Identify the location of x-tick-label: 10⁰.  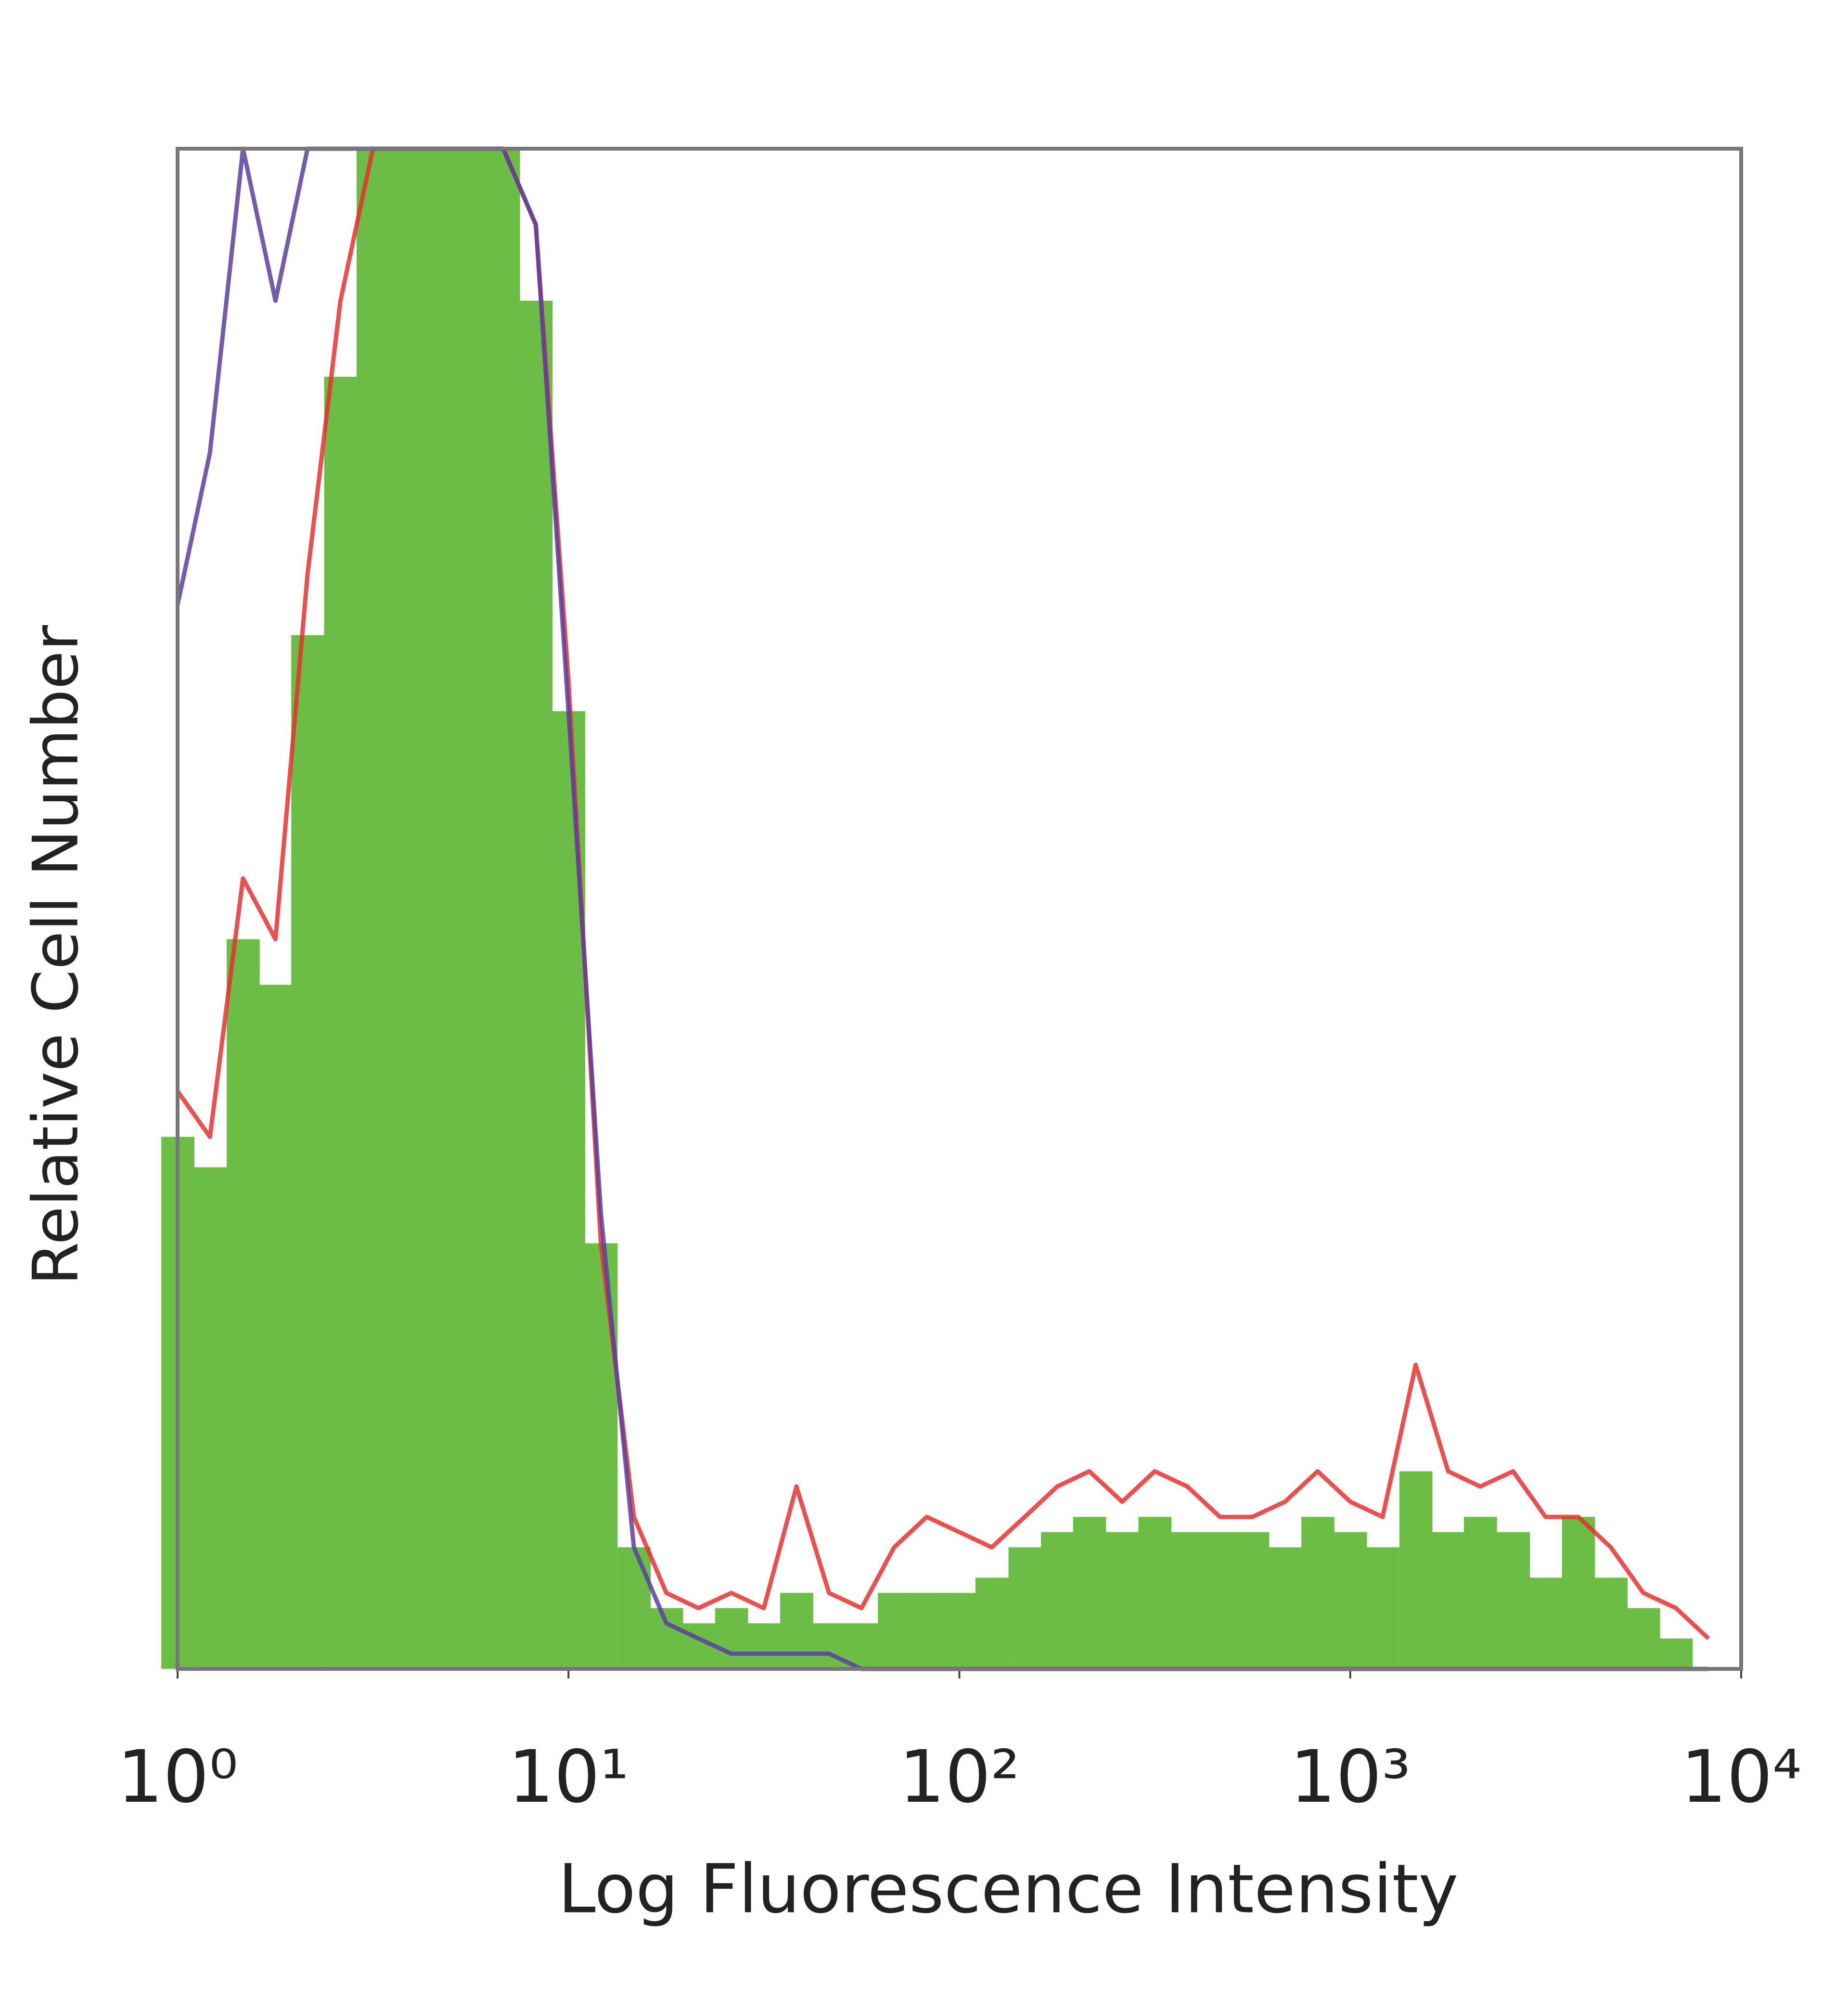
(177, 1777).